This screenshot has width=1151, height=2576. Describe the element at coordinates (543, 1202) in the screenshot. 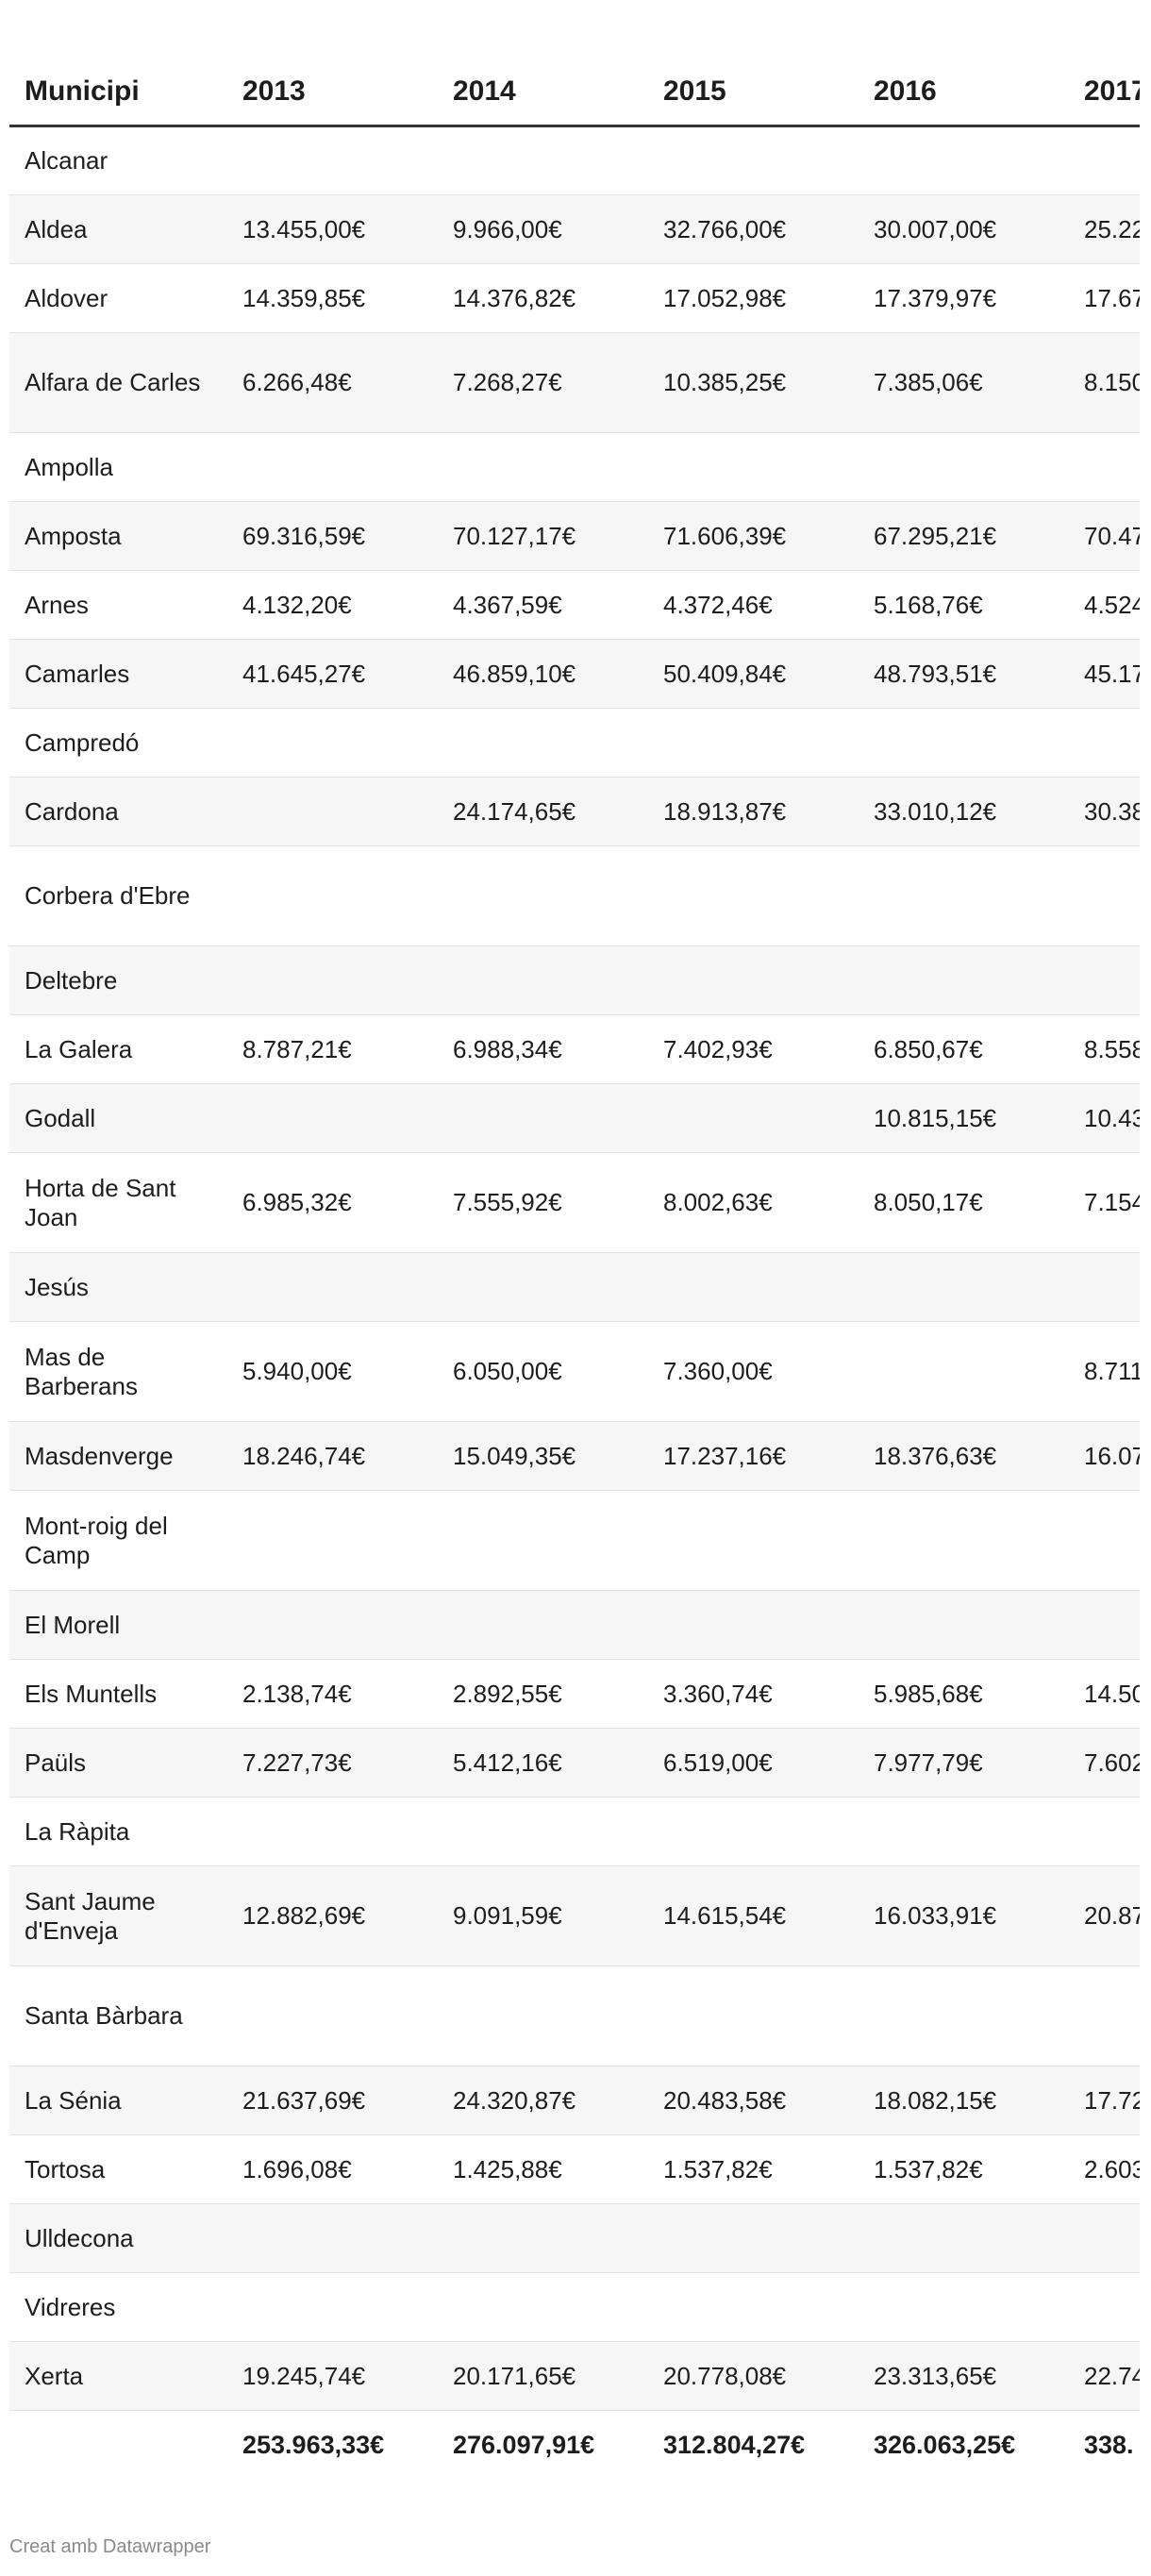

I see `value-cell: 7.555,92€` at that location.